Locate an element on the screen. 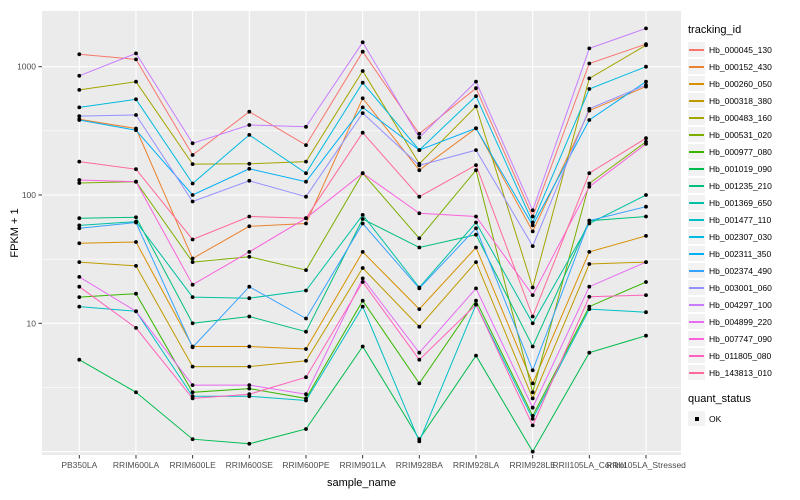  legend-item-Hb_007747_090: Hb_007747_090 is located at coordinates (744, 338).